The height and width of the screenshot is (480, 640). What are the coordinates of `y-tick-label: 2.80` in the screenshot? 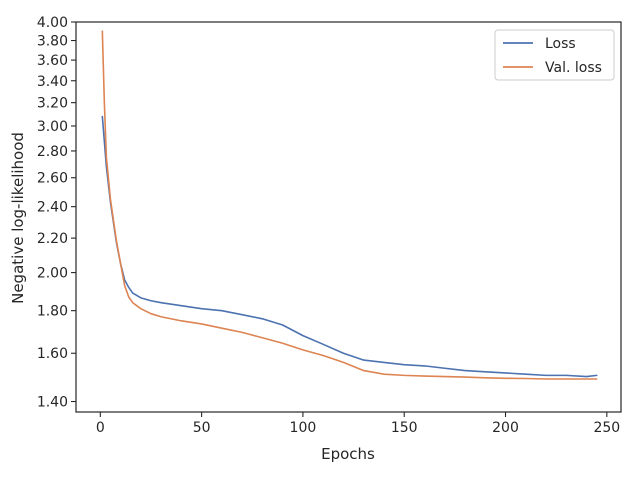 It's located at (52, 152).